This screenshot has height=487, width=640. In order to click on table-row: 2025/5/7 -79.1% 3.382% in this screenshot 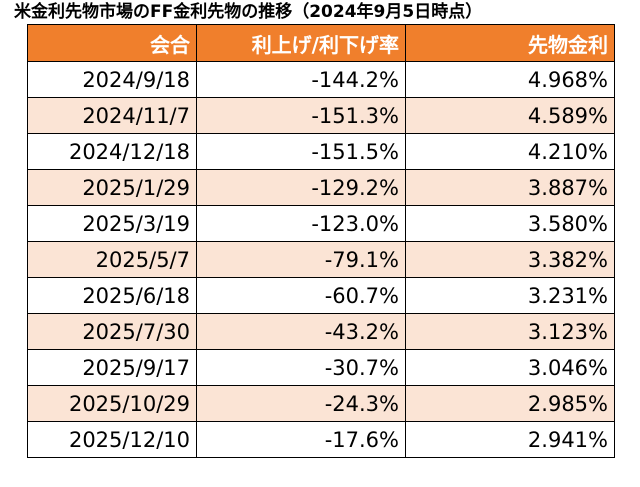, I will do `click(321, 259)`.